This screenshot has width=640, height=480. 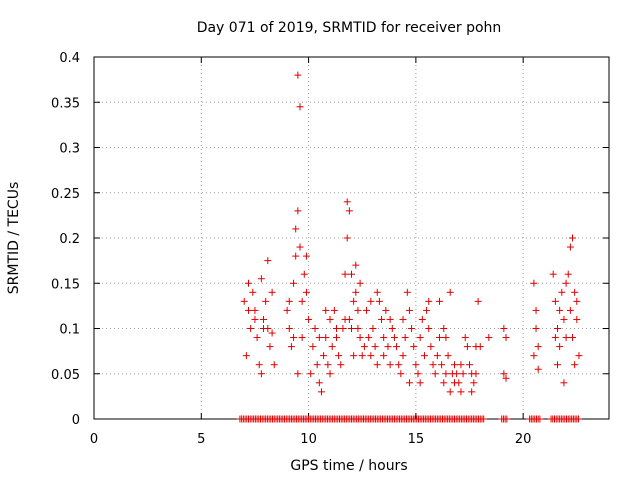 I want to click on y-tick-label: 0.05, so click(x=65, y=375).